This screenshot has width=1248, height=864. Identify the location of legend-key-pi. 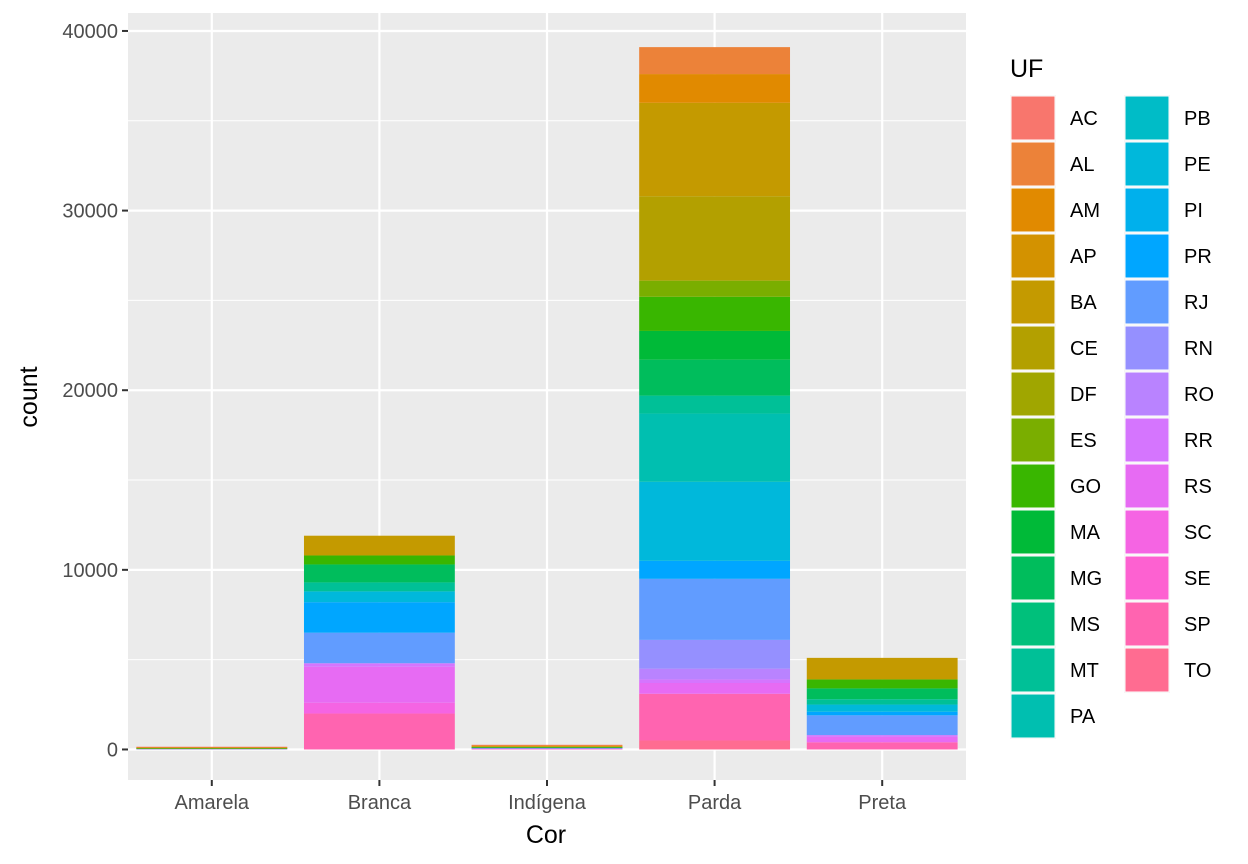
(1147, 210).